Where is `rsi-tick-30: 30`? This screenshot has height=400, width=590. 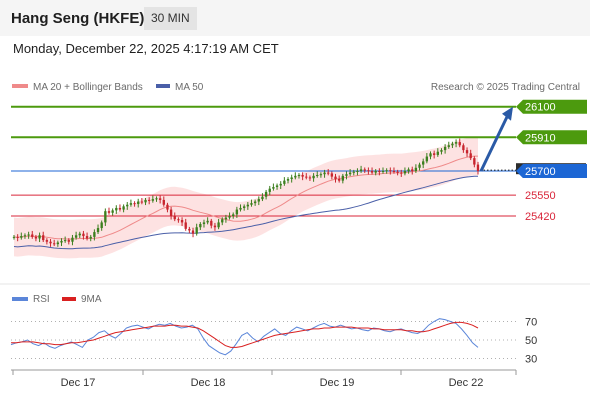
rsi-tick-30: 30 is located at coordinates (531, 360).